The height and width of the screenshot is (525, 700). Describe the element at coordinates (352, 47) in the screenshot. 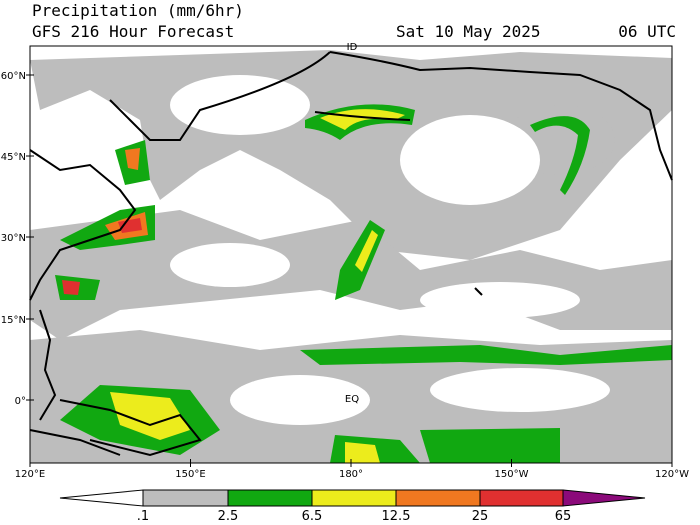

I see `map-annotation: ID` at that location.